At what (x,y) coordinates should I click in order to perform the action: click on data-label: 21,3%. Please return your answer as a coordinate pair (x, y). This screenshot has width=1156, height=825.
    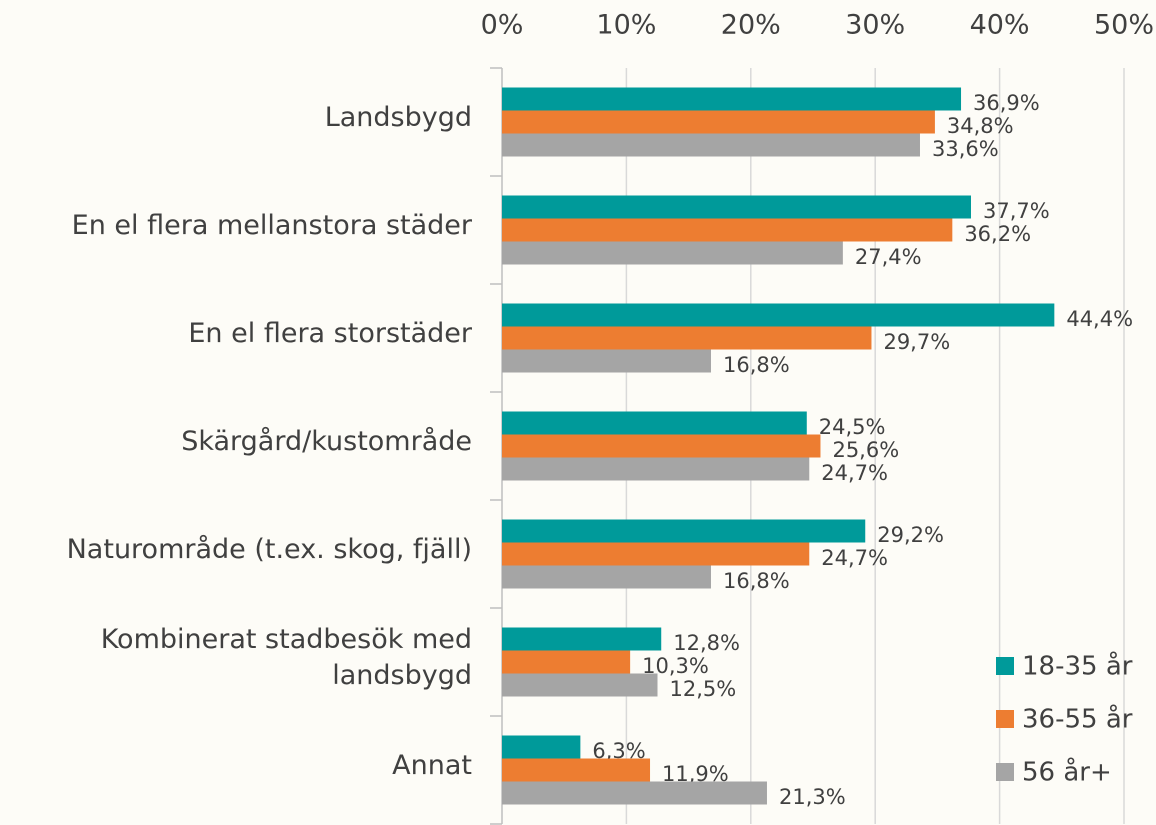
    Looking at the image, I should click on (812, 797).